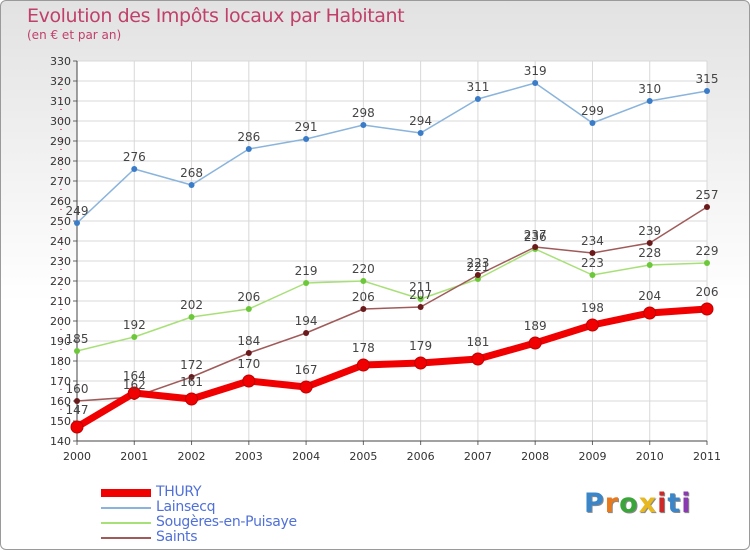 Image resolution: width=750 pixels, height=550 pixels. I want to click on data-label: 220, so click(363, 269).